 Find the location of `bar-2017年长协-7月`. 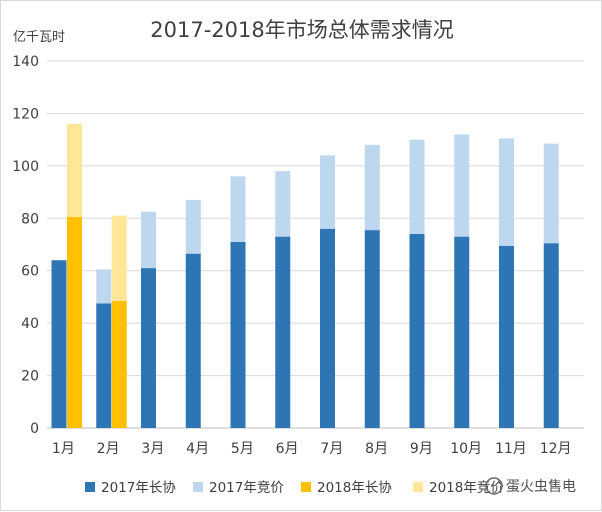

bar-2017年长协-7月 is located at coordinates (327, 328).